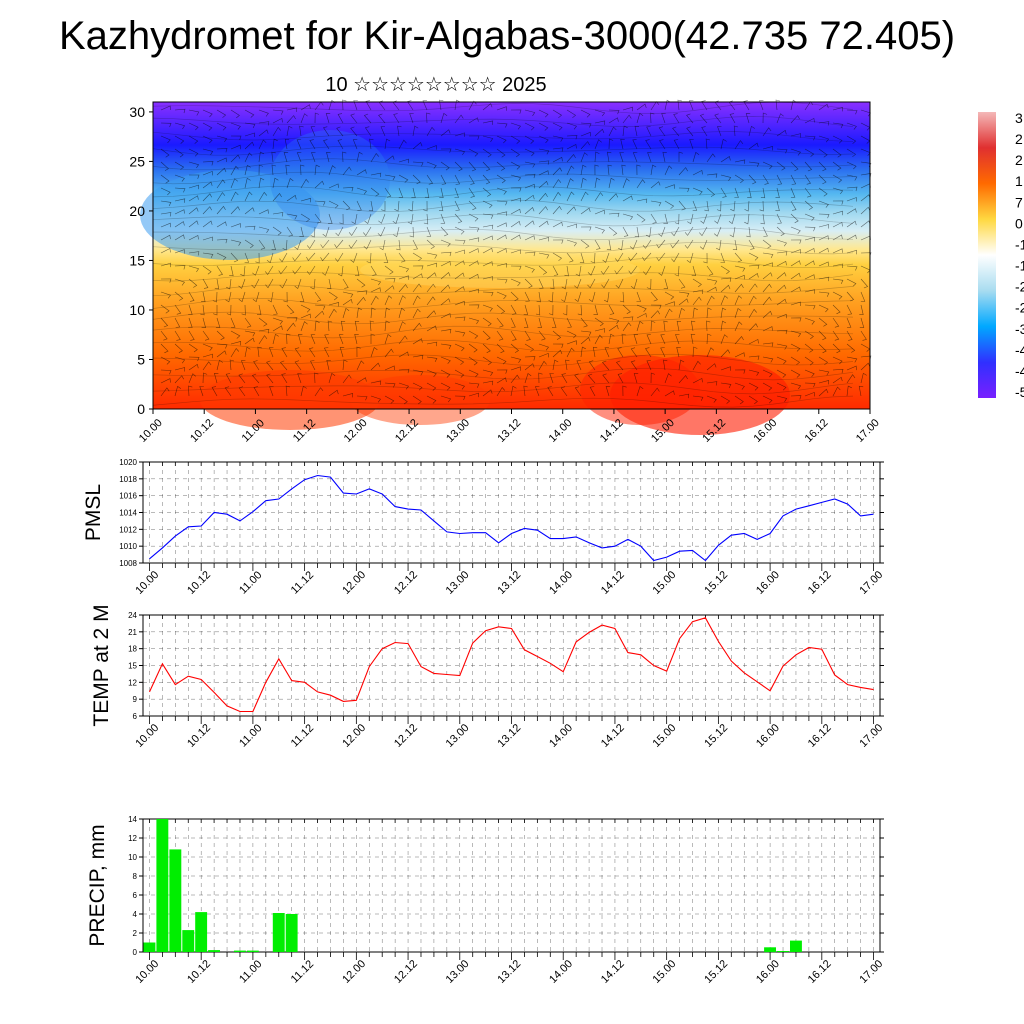  I want to click on x-tick-label: 15.00, so click(665, 736).